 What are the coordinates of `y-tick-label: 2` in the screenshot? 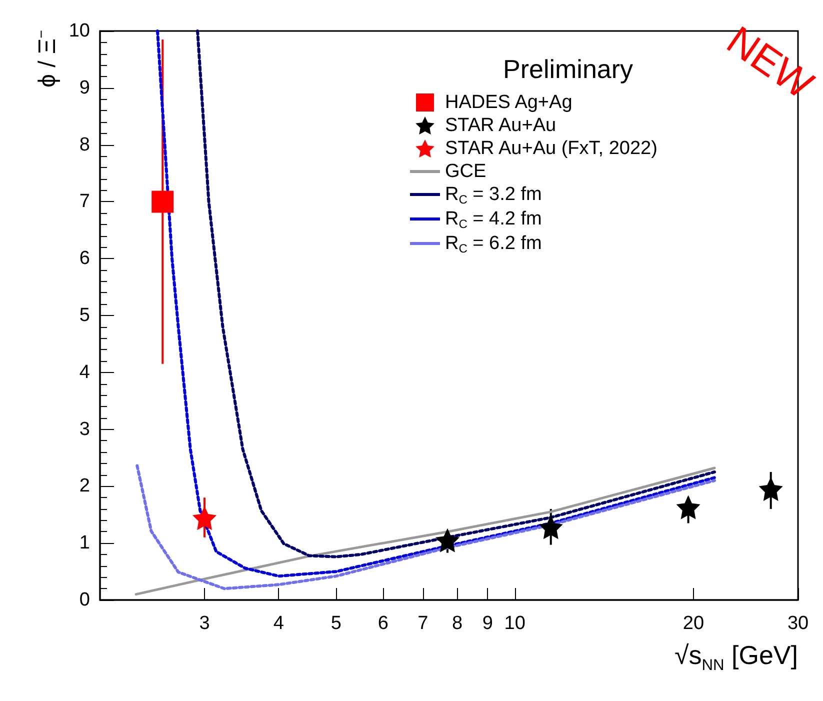 It's located at (84, 486).